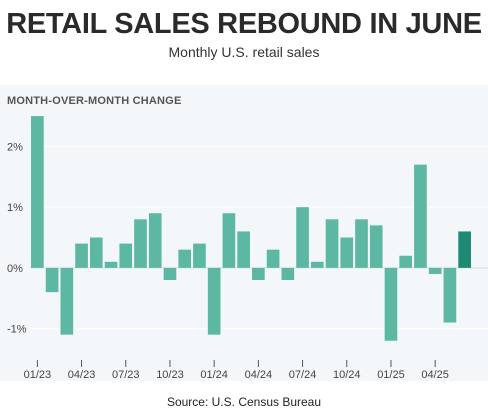 This screenshot has width=488, height=416. What do you see at coordinates (17, 330) in the screenshot?
I see `y-tick-label: -1%` at bounding box center [17, 330].